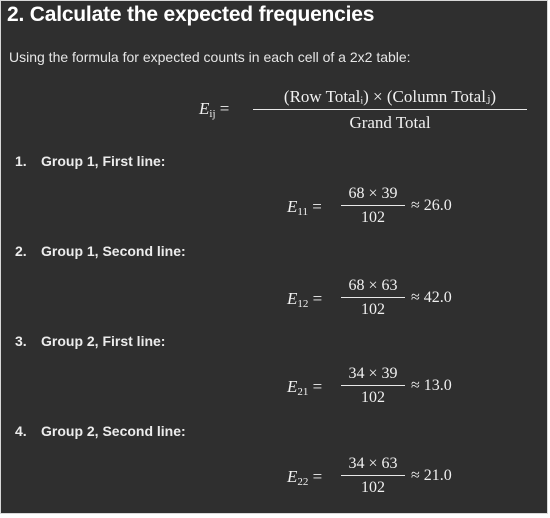 This screenshot has width=550, height=518. I want to click on list-item-number: 1., so click(21, 161).